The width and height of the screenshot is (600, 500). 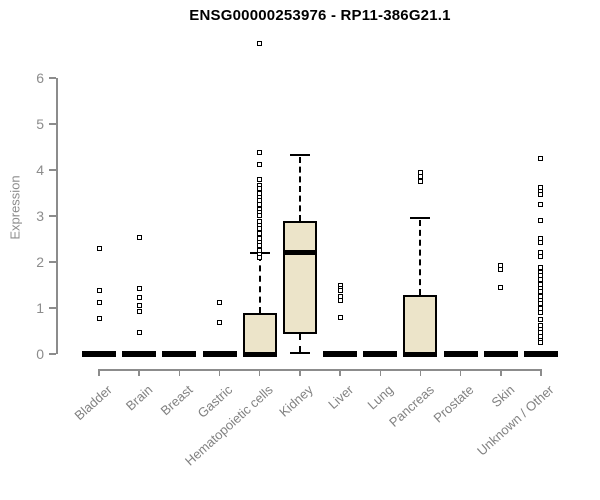 What do you see at coordinates (320, 15) in the screenshot?
I see `chart-title: ENSG00000253976 - RP11-386G21.1` at bounding box center [320, 15].